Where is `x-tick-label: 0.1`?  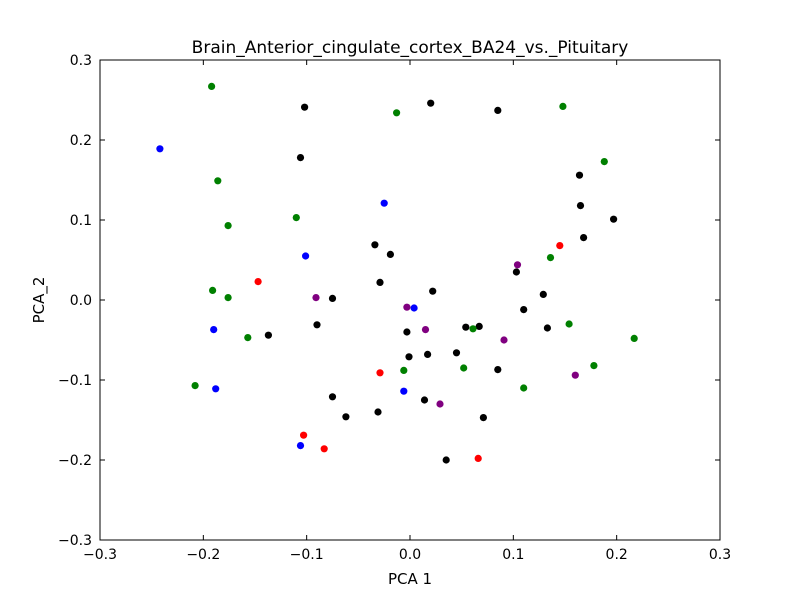
x-tick-label: 0.1 is located at coordinates (513, 555).